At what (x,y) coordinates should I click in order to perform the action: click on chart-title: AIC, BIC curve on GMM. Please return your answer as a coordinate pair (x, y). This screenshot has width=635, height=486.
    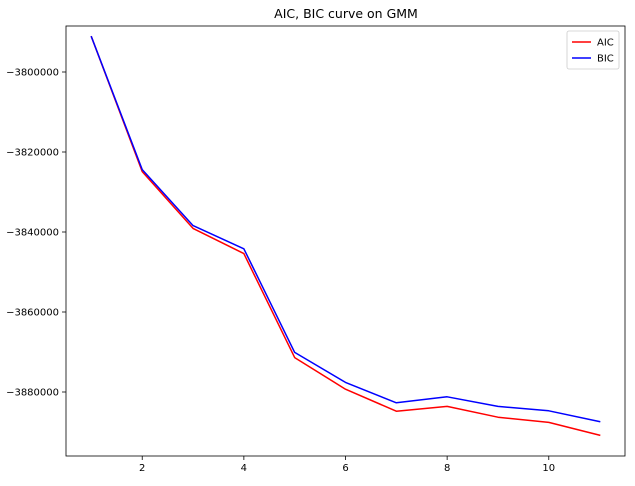
    Looking at the image, I should click on (346, 13).